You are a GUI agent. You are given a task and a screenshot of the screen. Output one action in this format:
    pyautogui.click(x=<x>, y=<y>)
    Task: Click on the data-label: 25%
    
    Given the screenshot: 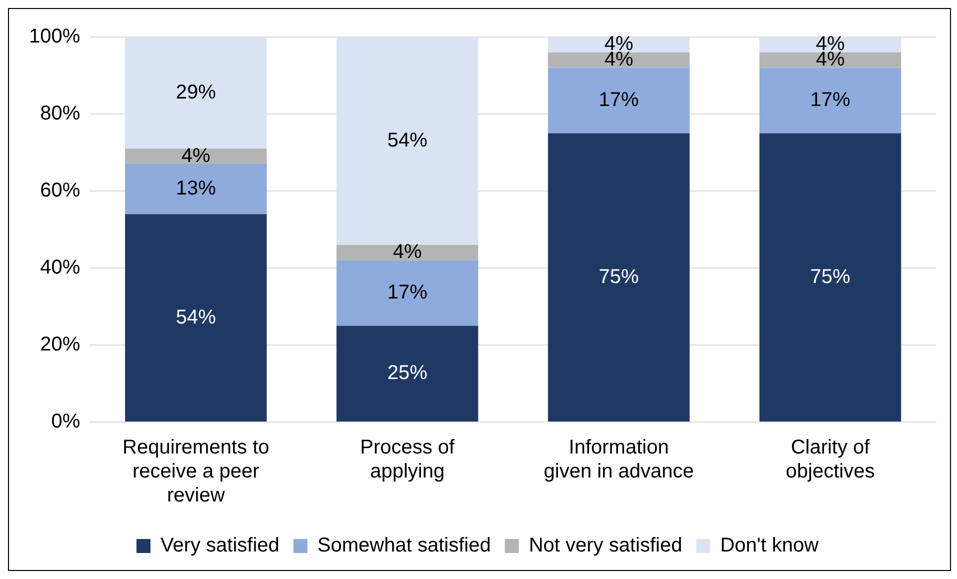 What is the action you would take?
    pyautogui.click(x=407, y=373)
    